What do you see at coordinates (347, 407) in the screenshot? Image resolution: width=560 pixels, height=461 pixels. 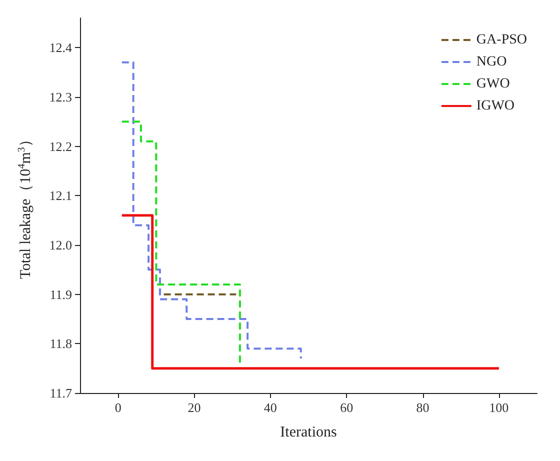 I see `x-tick-label: 60` at bounding box center [347, 407].